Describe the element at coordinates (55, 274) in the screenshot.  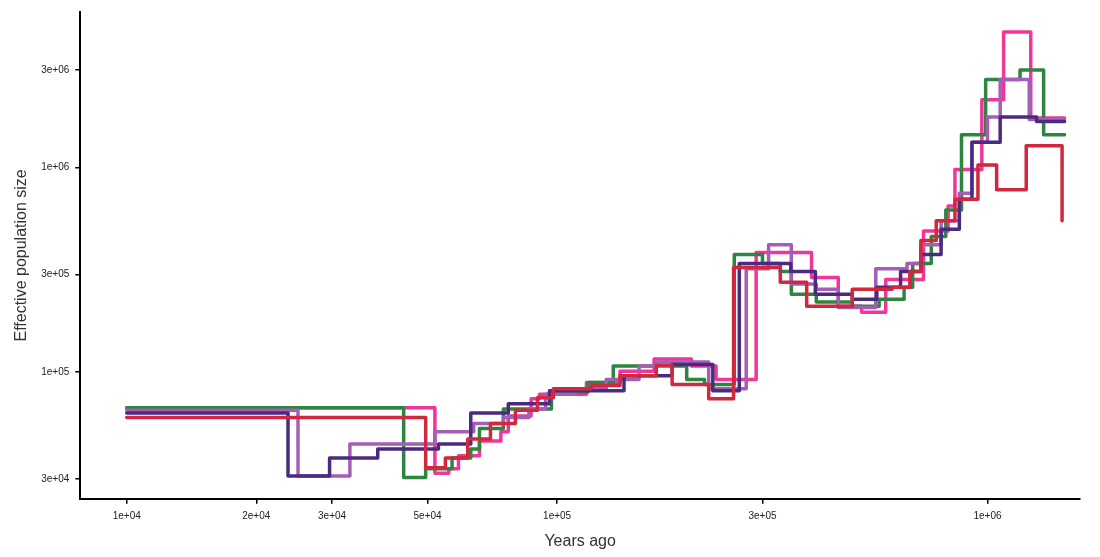
I see `y-tick-label: 3e+05` at that location.